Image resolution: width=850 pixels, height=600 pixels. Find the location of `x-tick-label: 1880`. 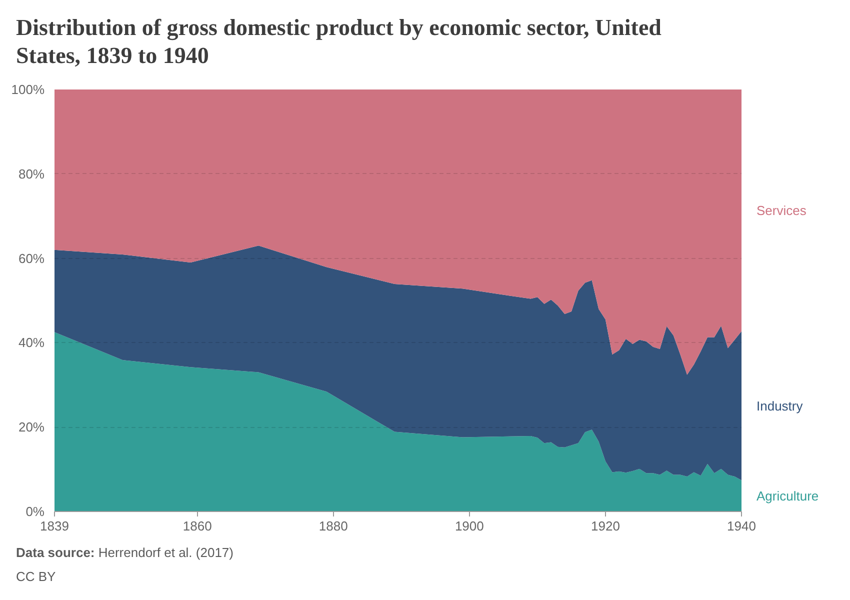

x-tick-label: 1880 is located at coordinates (333, 526).